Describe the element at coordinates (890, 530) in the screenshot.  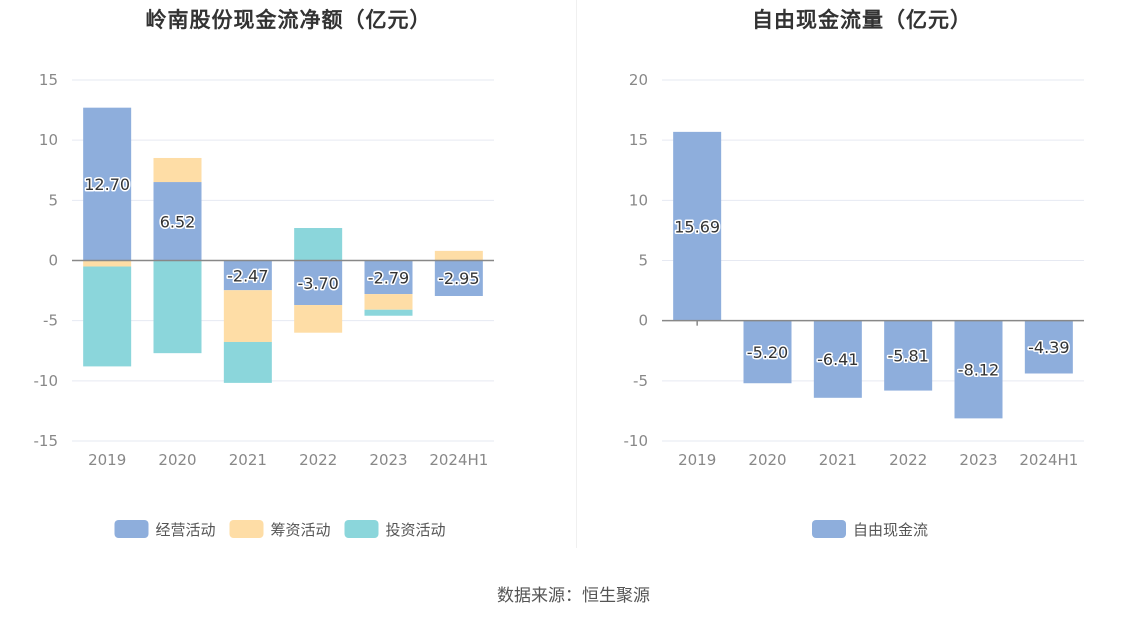
I see `legend-label: 自由现金流` at that location.